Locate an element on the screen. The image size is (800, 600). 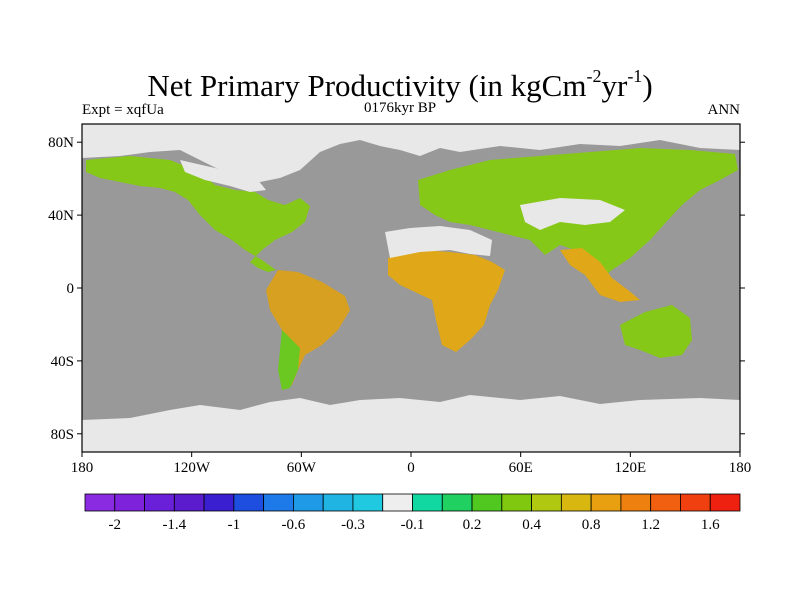
north-america-light is located at coordinates (223, 176).